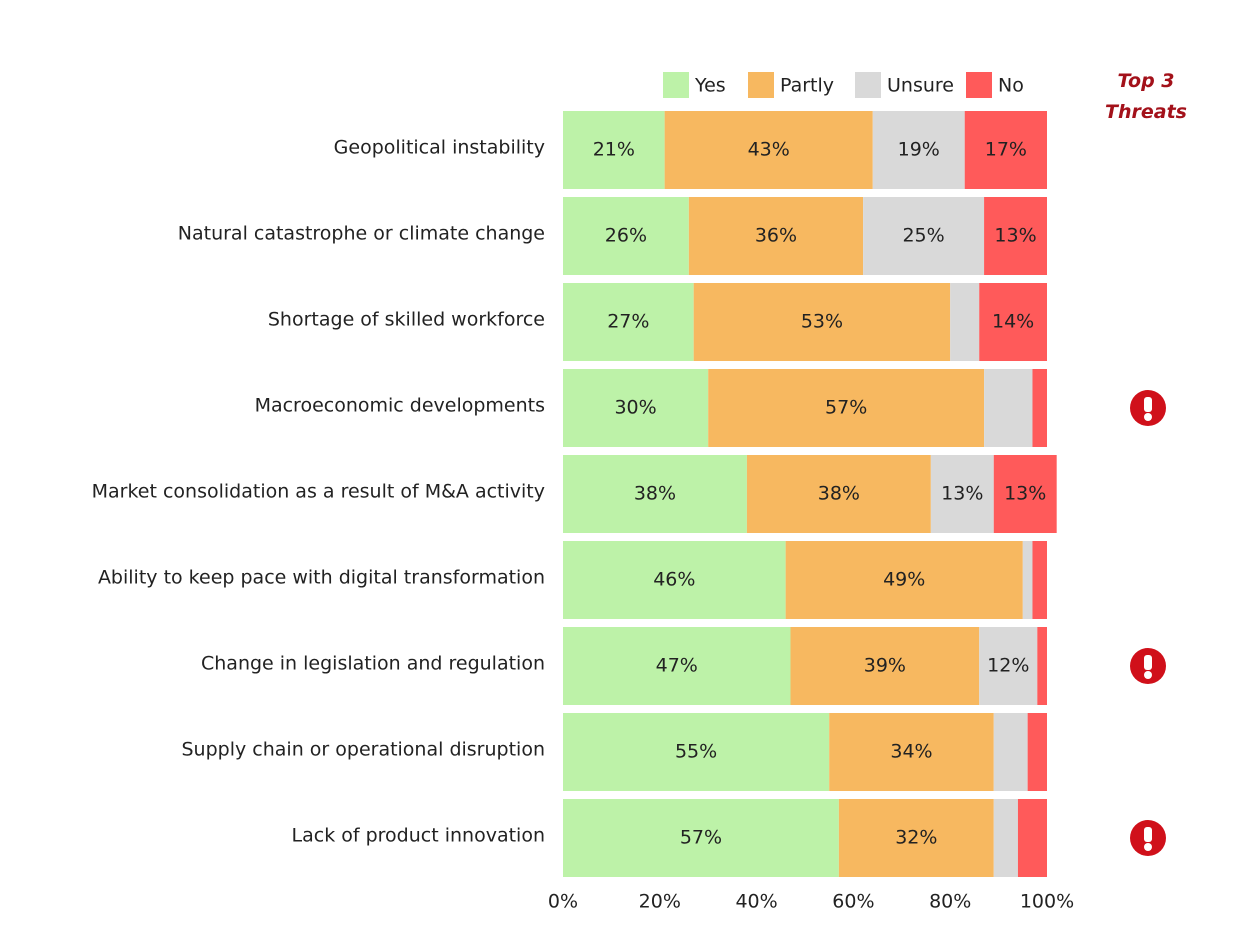 The height and width of the screenshot is (940, 1234). I want to click on category-label: Natural catastrophe or climate change, so click(361, 234).